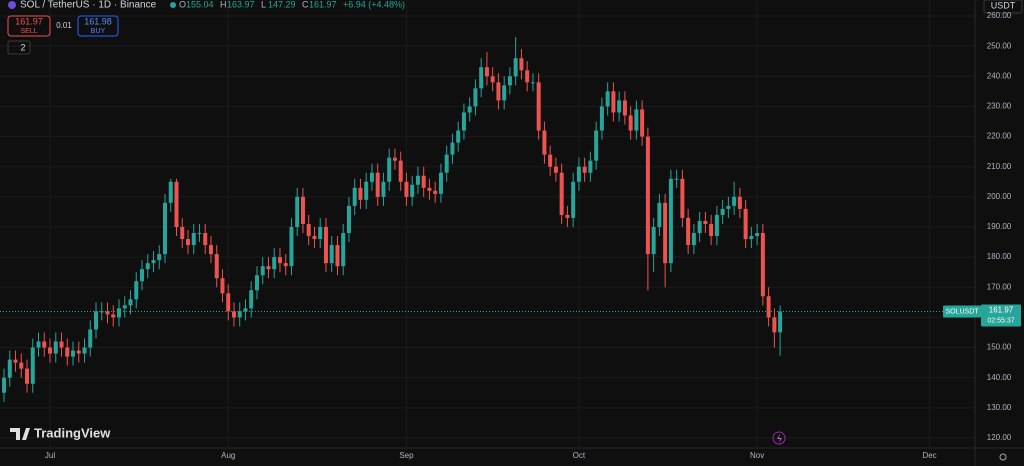 Image resolution: width=1024 pixels, height=466 pixels. What do you see at coordinates (999, 377) in the screenshot?
I see `y-tick-label: 140.00` at bounding box center [999, 377].